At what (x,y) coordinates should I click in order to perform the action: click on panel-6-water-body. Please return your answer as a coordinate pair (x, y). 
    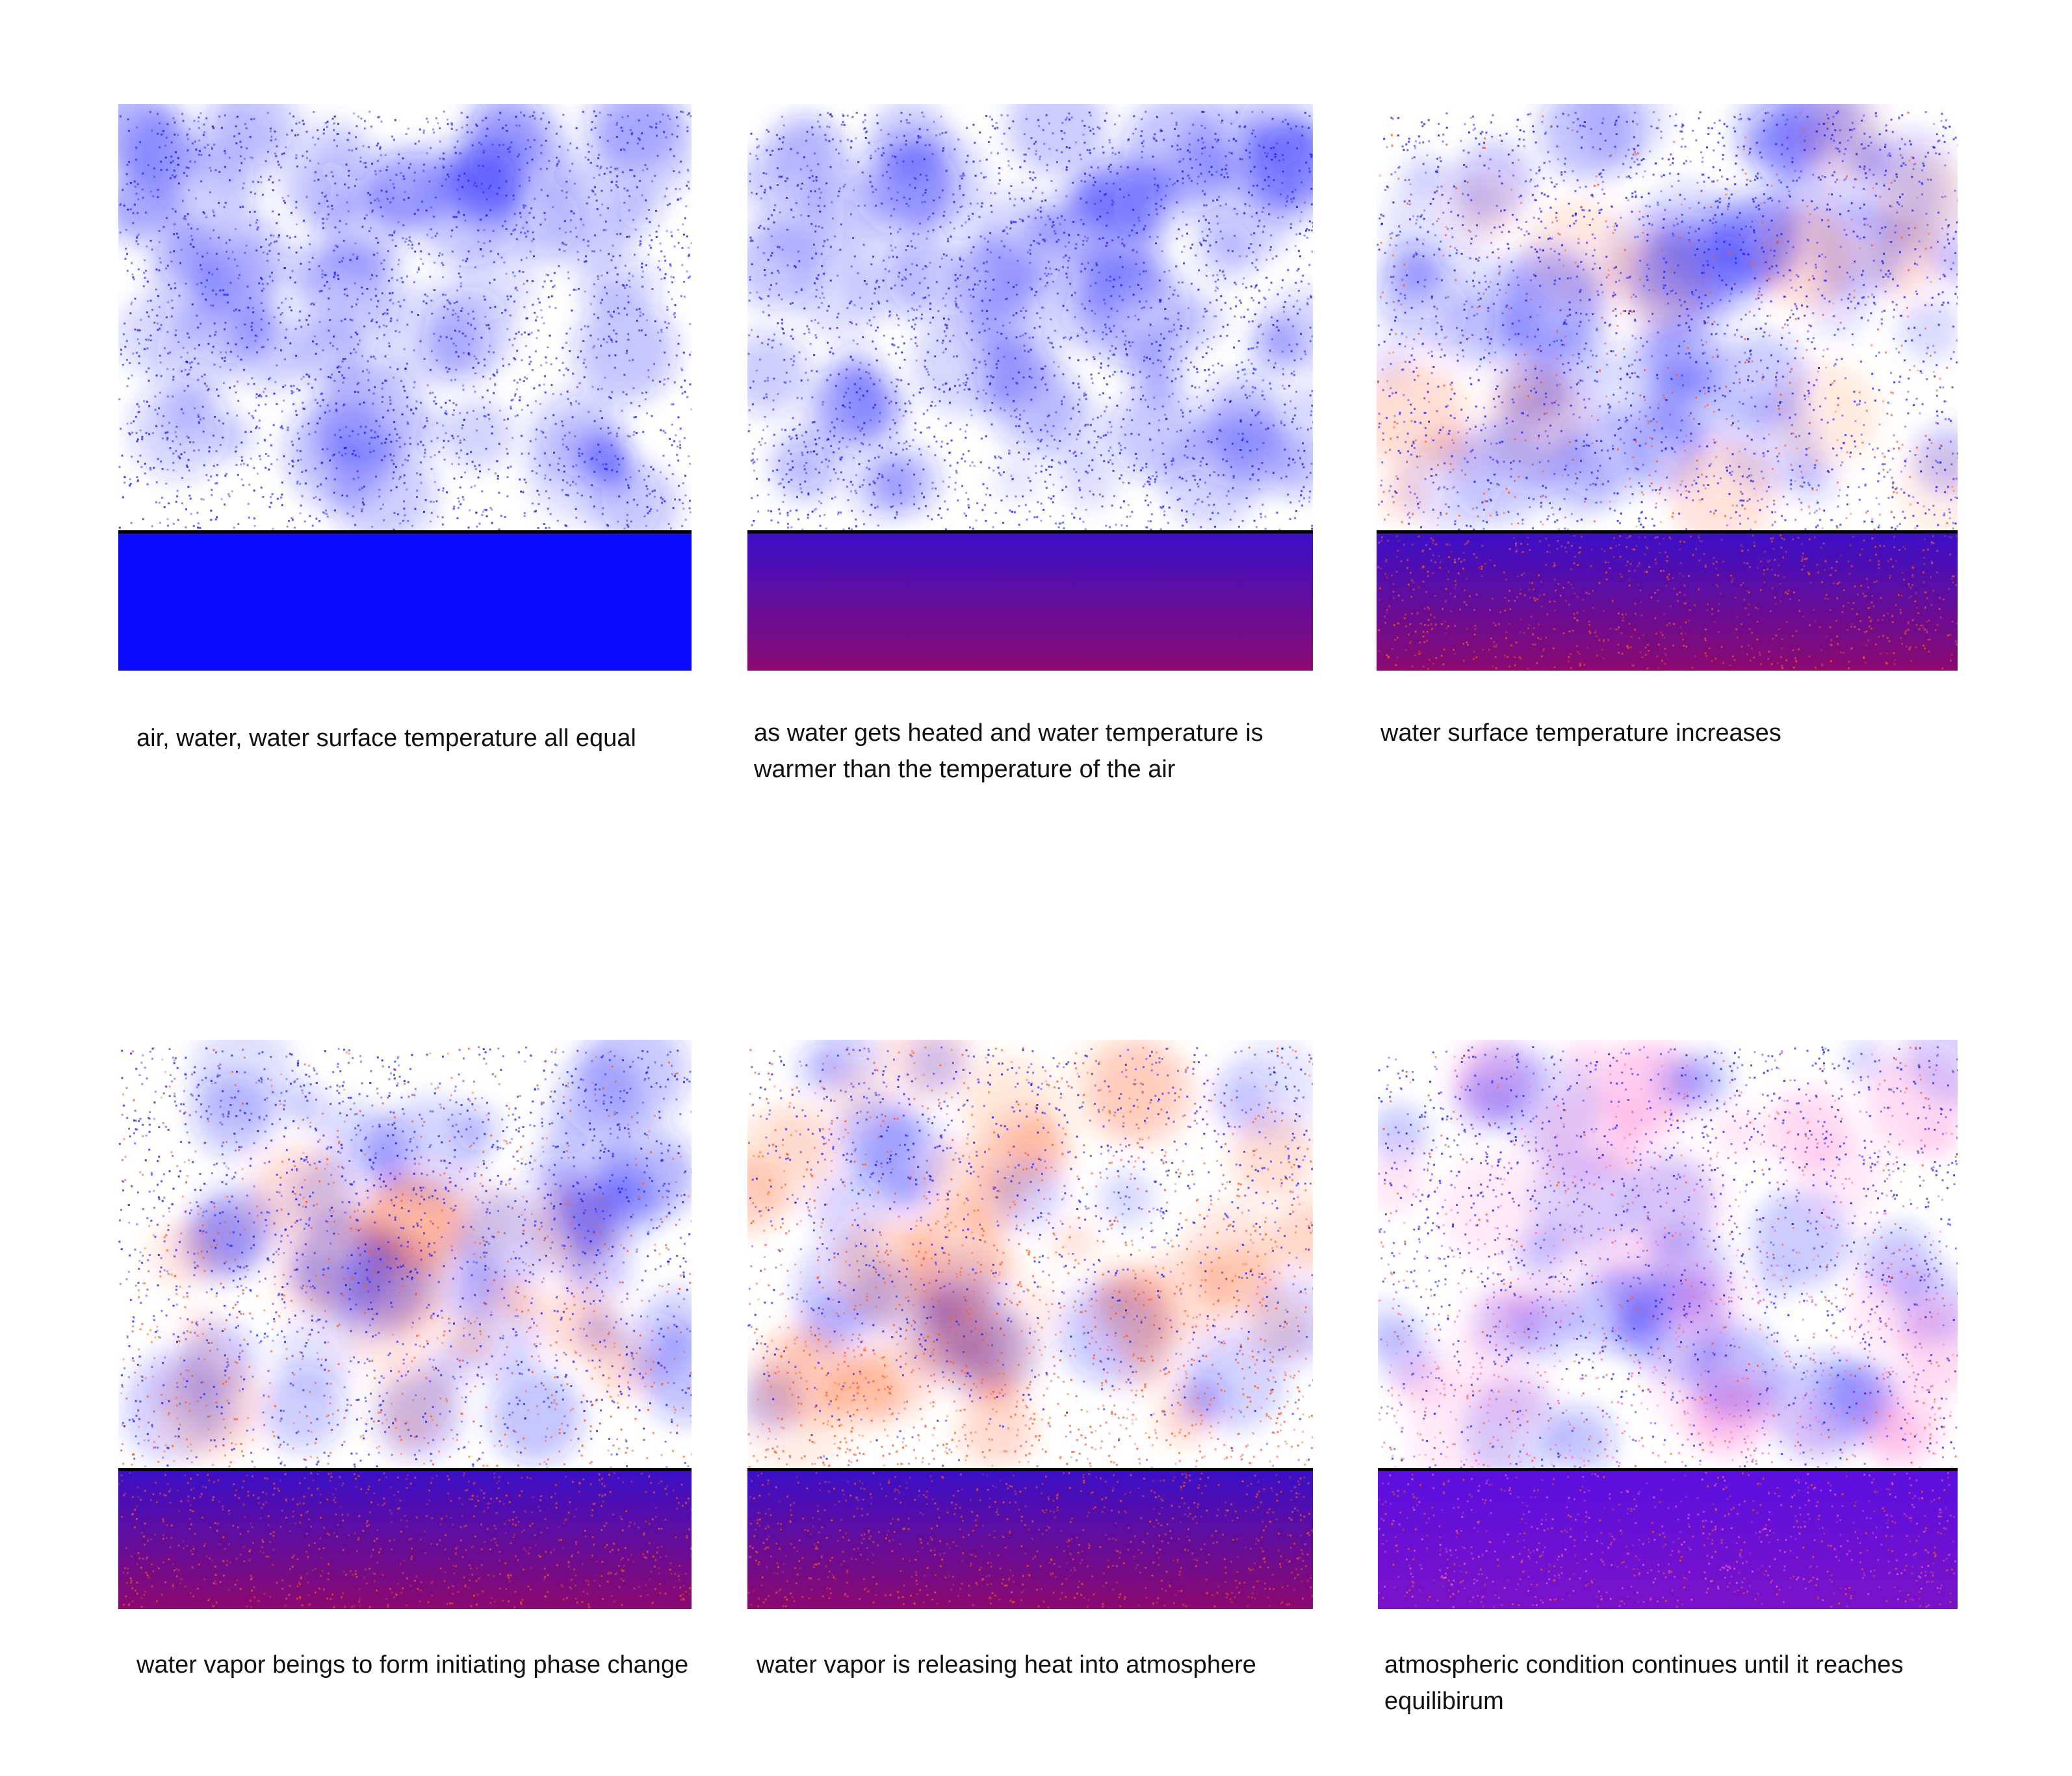
    Looking at the image, I should click on (1668, 1539).